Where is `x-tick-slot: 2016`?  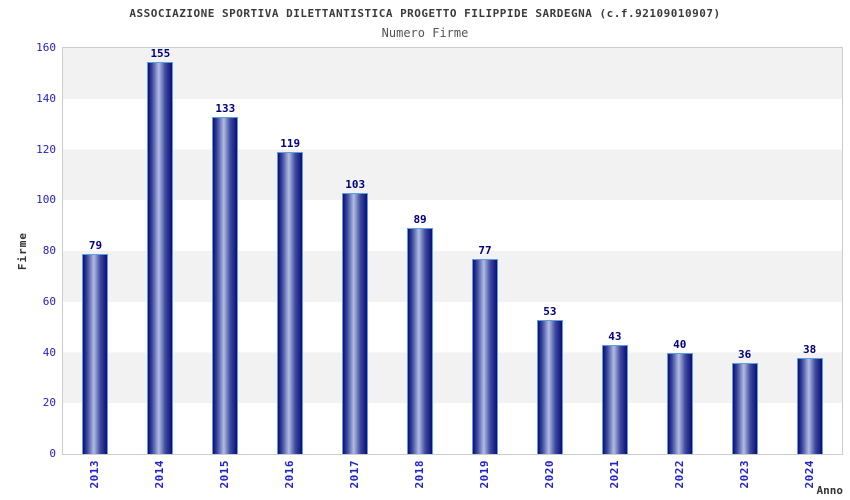 x-tick-slot: 2016 is located at coordinates (289, 479).